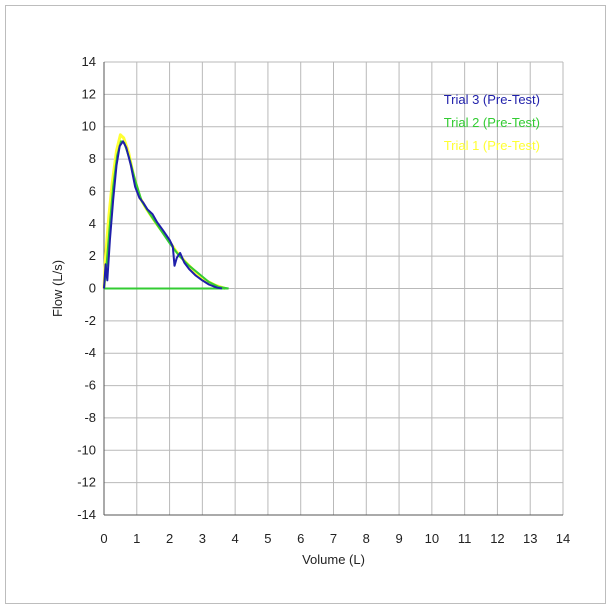  I want to click on y-tick-label: 2, so click(92, 255).